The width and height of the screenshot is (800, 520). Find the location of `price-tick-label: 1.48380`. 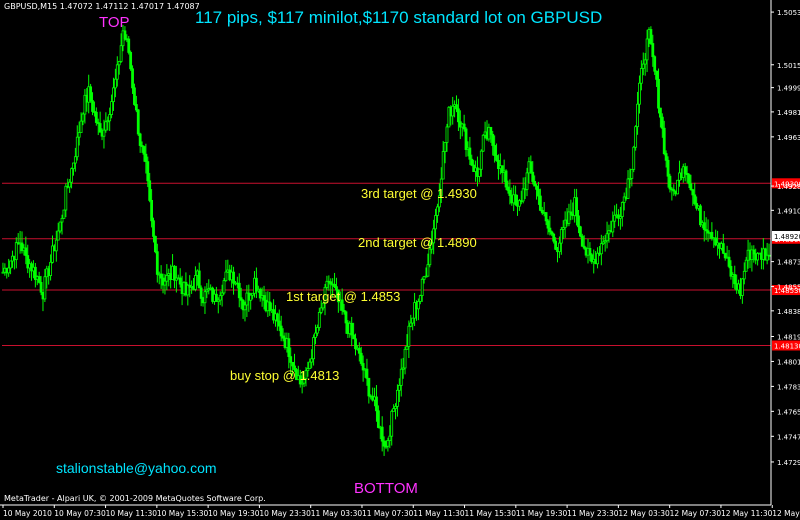

price-tick-label: 1.48380 is located at coordinates (788, 312).